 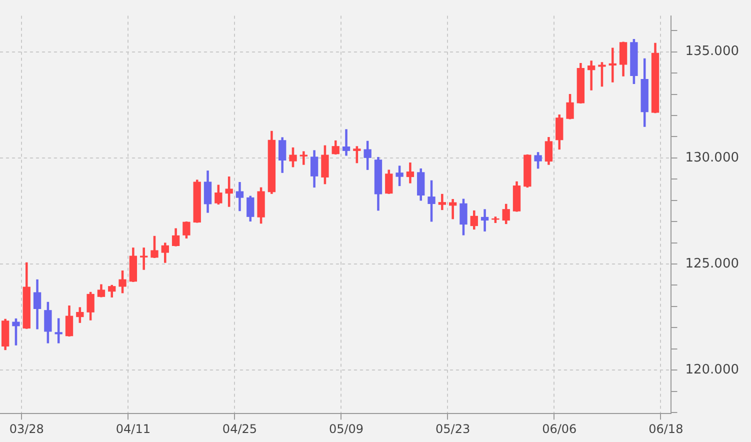 I want to click on x-tick-label: 04/25, so click(x=240, y=429).